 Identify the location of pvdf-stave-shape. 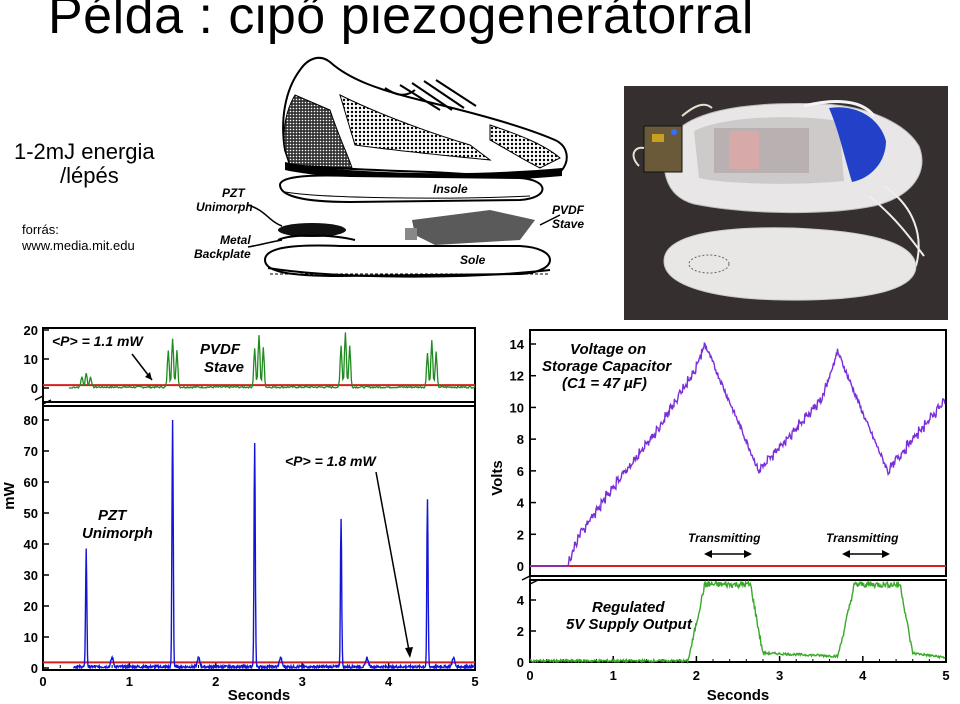
(473, 227).